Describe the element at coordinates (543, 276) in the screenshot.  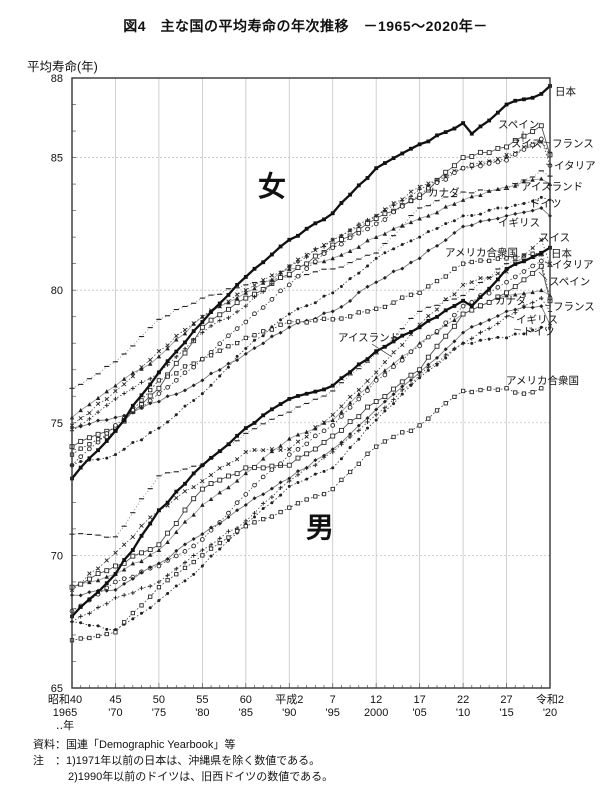
I see `leader-spain-m` at that location.